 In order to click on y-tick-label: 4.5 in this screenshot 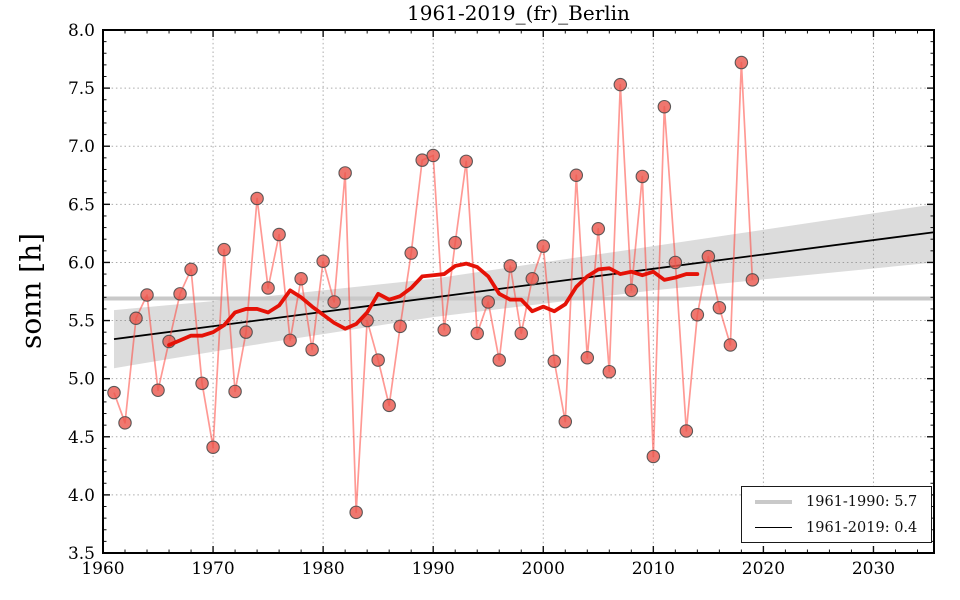, I will do `click(81, 438)`.